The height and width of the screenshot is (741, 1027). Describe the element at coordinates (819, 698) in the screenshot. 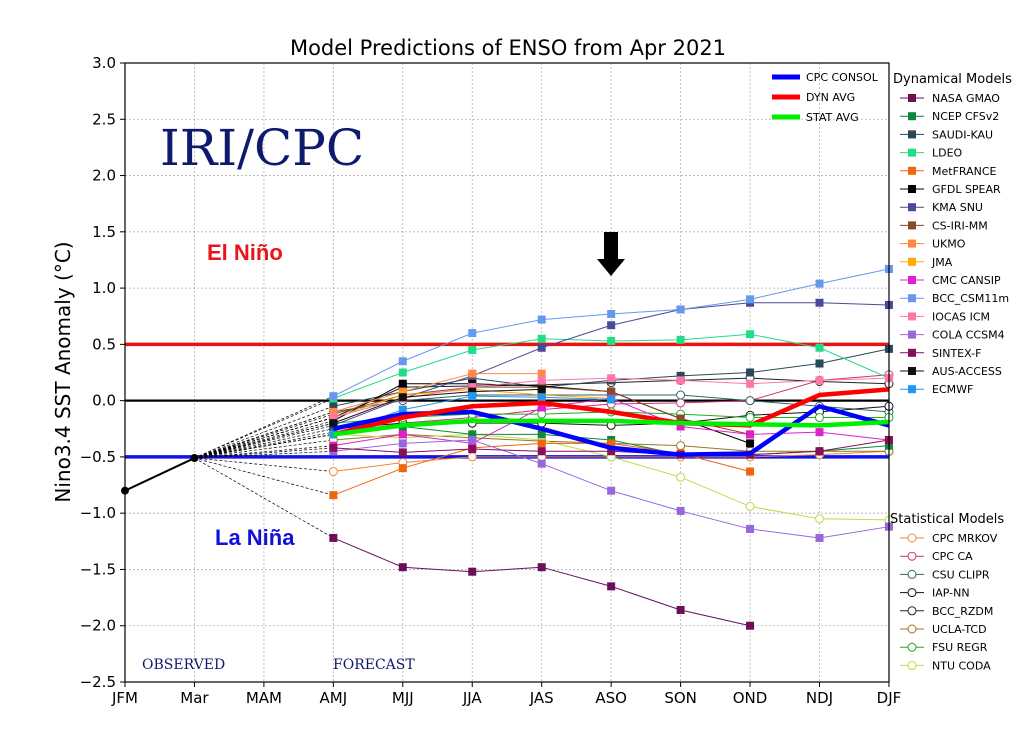

I see `x-tick-label: NDJ` at that location.